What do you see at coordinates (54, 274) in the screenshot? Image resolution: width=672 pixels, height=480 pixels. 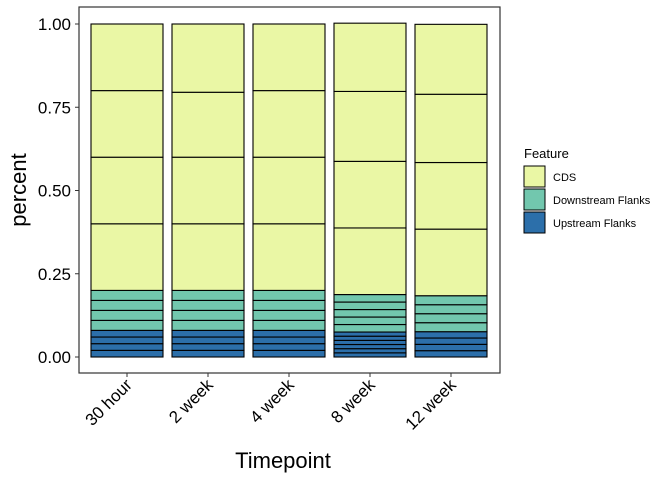 I see `y-tick-label: 0.25` at bounding box center [54, 274].